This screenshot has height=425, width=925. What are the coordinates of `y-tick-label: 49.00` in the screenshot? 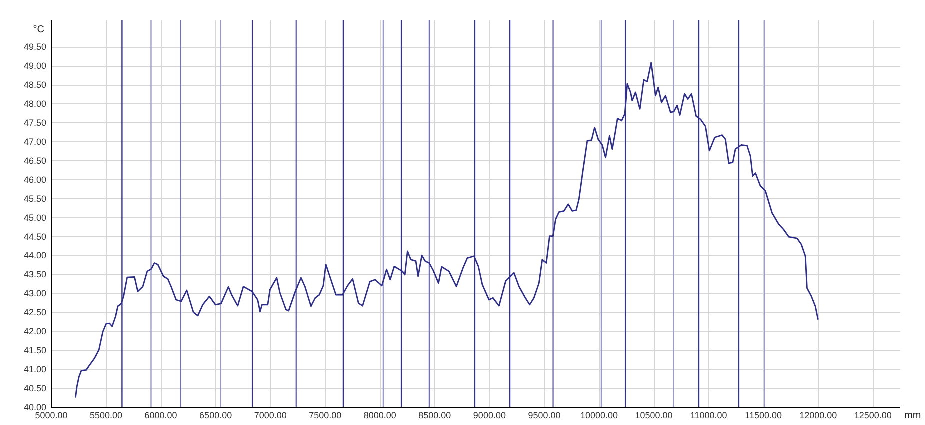 It's located at (35, 66).